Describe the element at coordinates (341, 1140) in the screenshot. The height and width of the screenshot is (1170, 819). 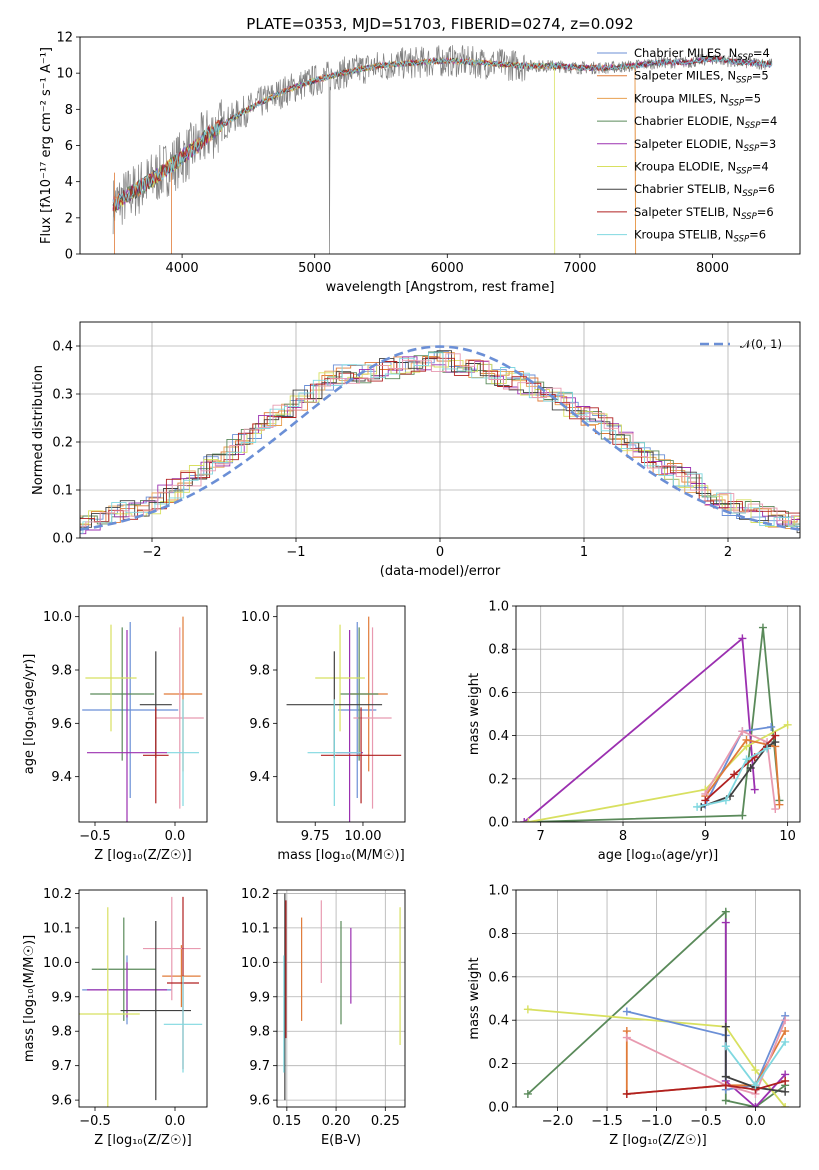
I see `x-axis-label: E(B-V)` at that location.